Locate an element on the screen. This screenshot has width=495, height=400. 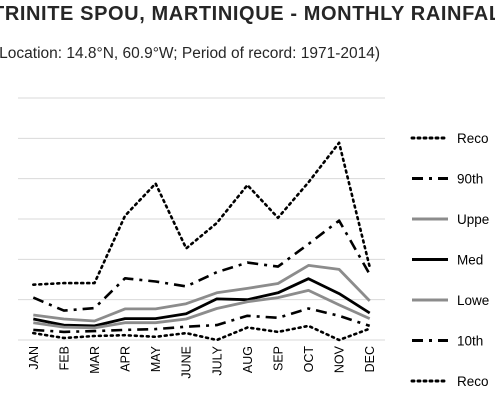
x-tick-label: NOV is located at coordinates (340, 359).